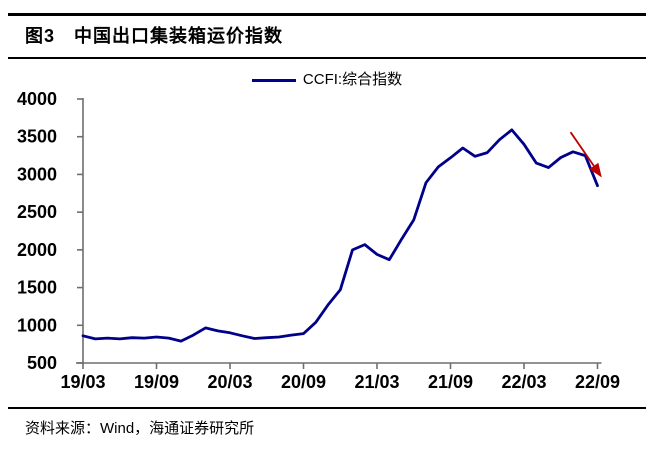  Describe the element at coordinates (327, 14) in the screenshot. I see `header-top-rule` at that location.